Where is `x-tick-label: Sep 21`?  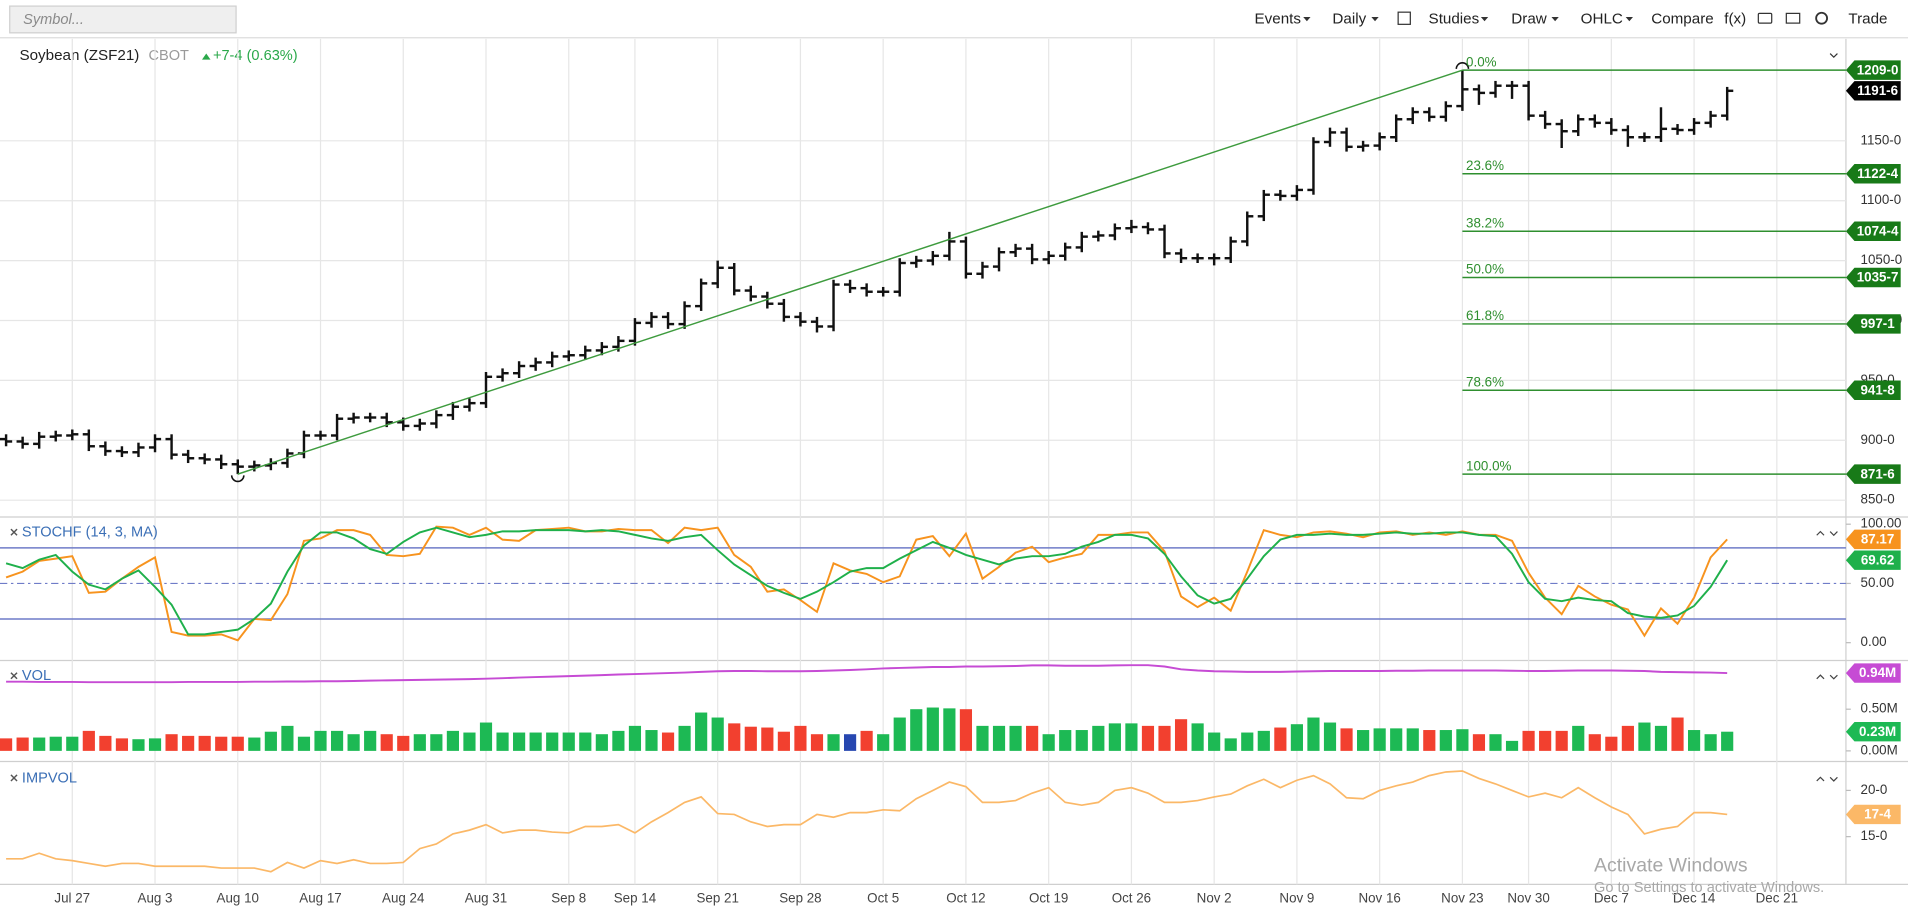
x-tick-label: Sep 21 is located at coordinates (717, 898).